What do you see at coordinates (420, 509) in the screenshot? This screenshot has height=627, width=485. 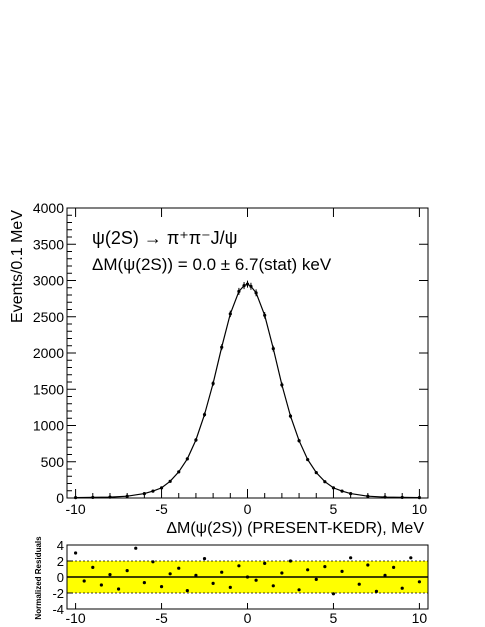 I see `x-tick-label: 10` at bounding box center [420, 509].